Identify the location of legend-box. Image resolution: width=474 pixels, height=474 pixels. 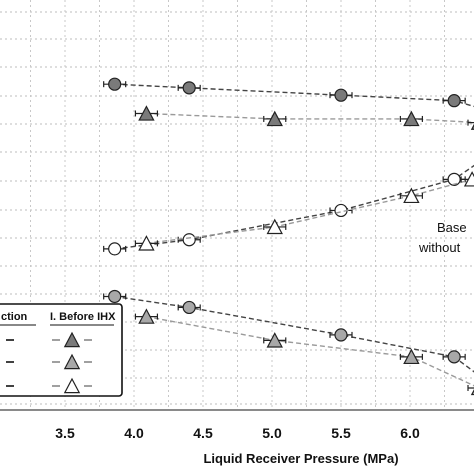
(61, 350).